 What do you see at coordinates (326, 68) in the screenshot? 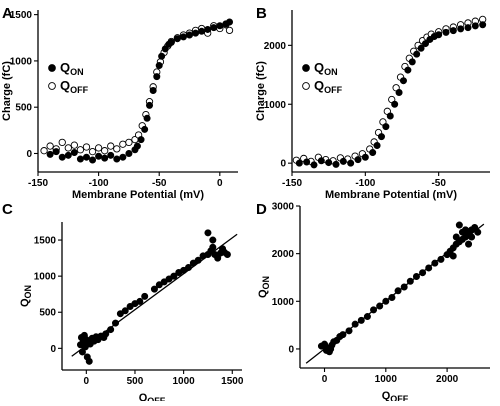
I see `legend-label-q-on: QON` at bounding box center [326, 68].